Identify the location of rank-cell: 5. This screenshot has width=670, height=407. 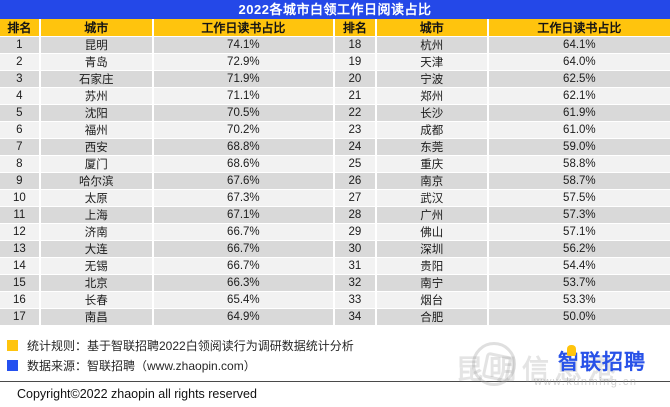
(20, 113).